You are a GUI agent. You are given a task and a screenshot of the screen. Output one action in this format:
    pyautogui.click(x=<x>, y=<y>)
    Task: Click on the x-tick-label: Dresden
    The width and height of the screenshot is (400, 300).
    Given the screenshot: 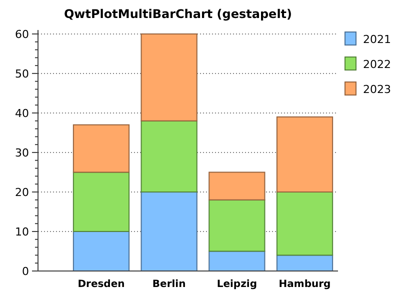 What is the action you would take?
    pyautogui.click(x=101, y=284)
    